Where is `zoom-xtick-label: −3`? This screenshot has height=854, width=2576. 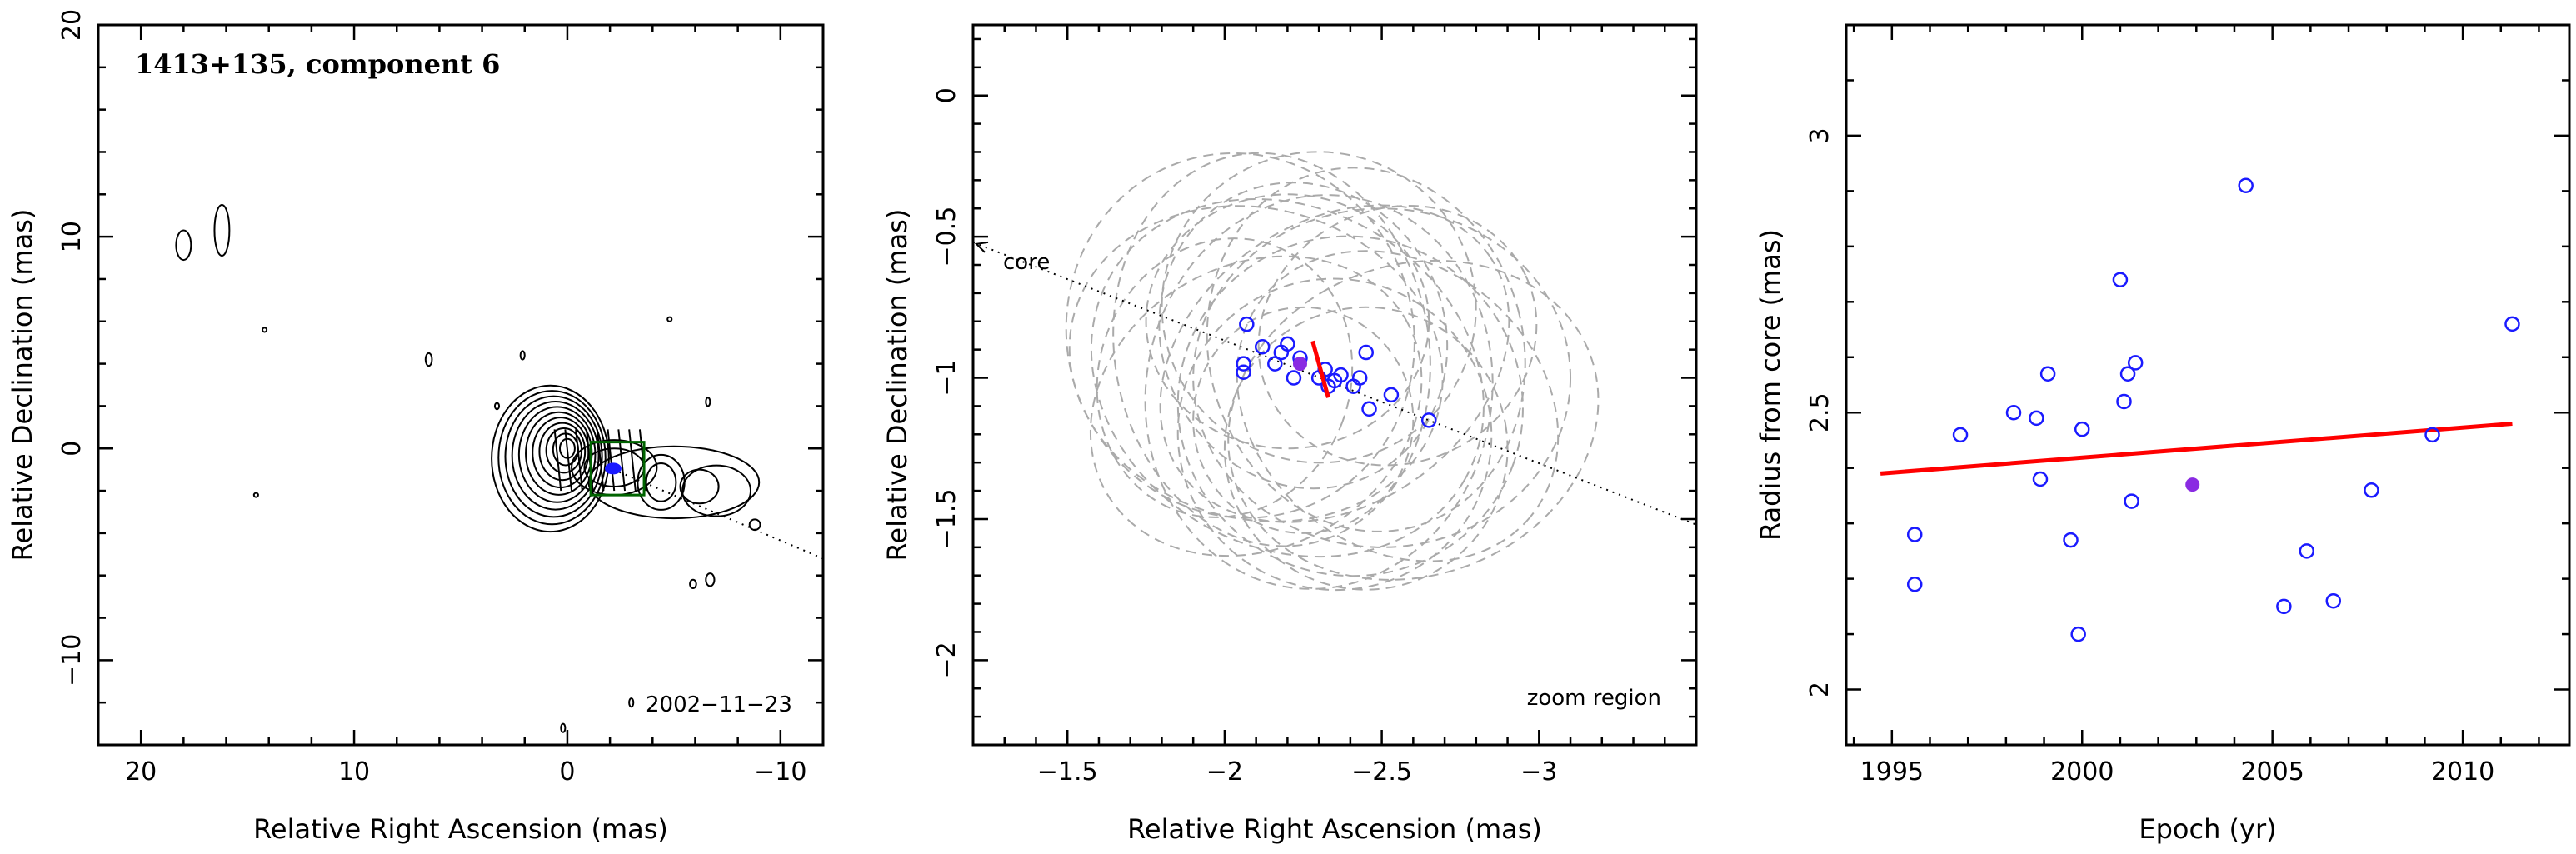 zoom-xtick-label: −3 is located at coordinates (1538, 772).